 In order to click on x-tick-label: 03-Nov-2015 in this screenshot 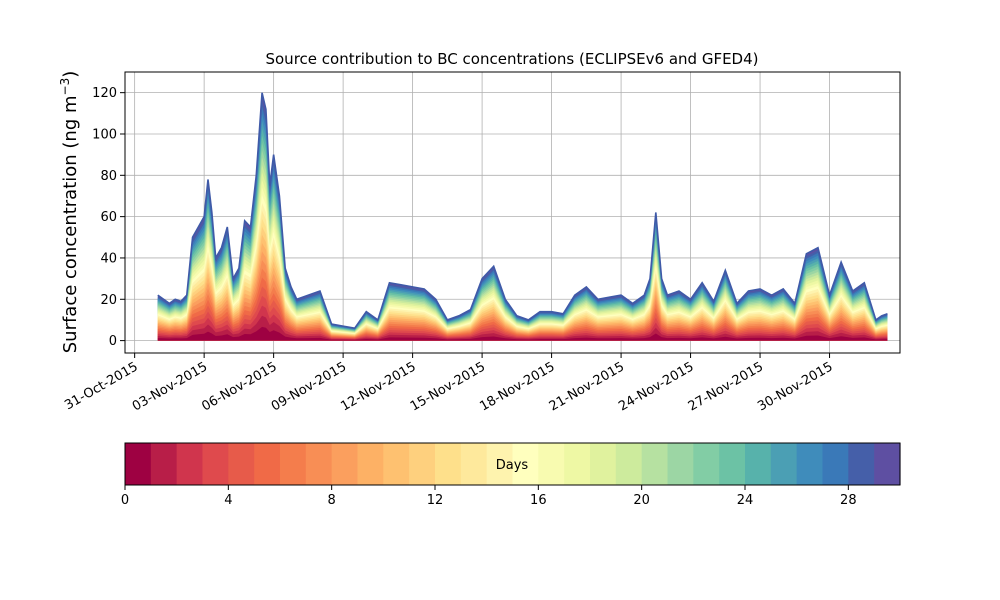, I will do `click(170, 386)`.